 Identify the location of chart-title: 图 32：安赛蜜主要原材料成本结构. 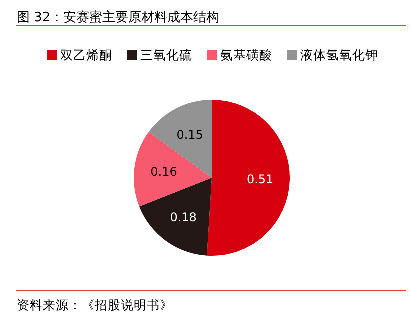
(118, 18).